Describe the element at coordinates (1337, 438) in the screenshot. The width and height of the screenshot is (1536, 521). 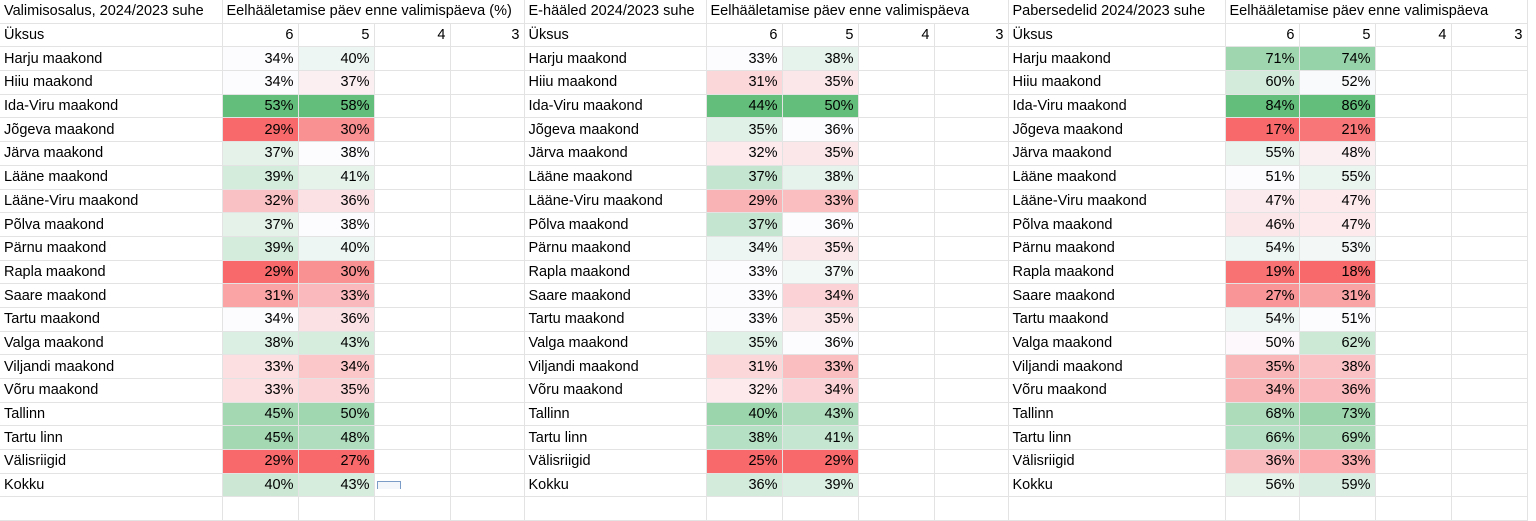
I see `percent-cell: 69%` at that location.